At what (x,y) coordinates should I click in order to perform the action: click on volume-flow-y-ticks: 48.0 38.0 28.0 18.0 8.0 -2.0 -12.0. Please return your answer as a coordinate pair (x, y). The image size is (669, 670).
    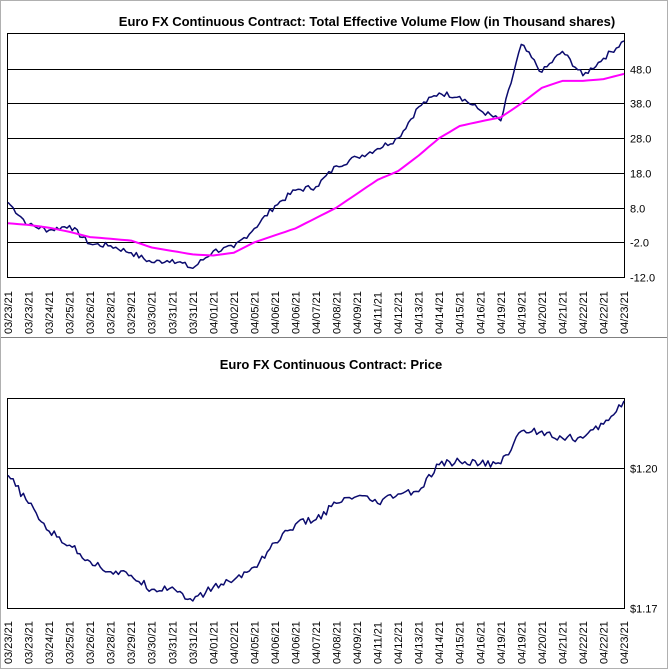
    Looking at the image, I should click on (642, 175).